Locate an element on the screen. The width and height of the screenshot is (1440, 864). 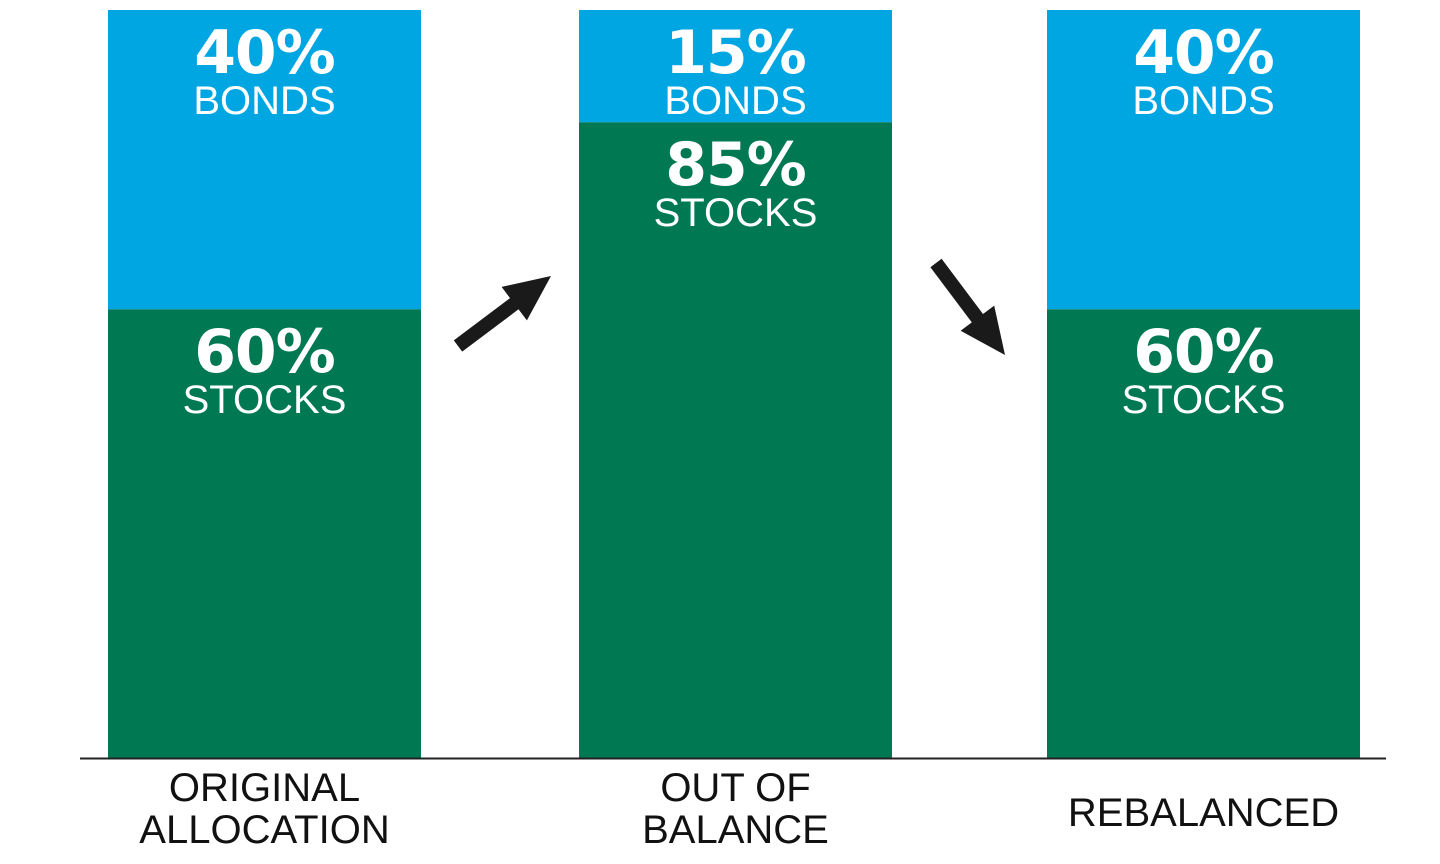
bar-3-stocks-label: STOCKS is located at coordinates (1204, 400).